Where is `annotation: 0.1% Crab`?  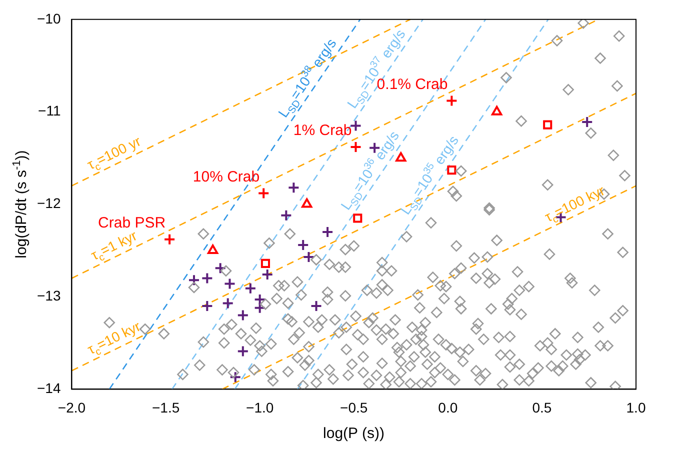 annotation: 0.1% Crab is located at coordinates (412, 84).